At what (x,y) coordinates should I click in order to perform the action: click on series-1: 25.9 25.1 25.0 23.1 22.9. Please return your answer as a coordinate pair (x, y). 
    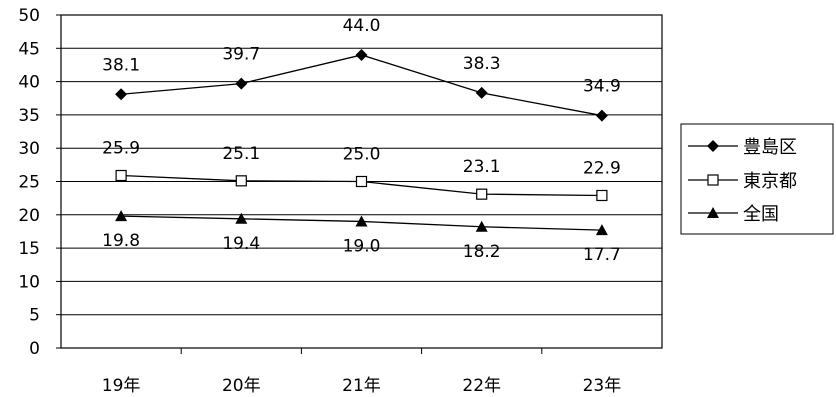
    Looking at the image, I should click on (361, 170).